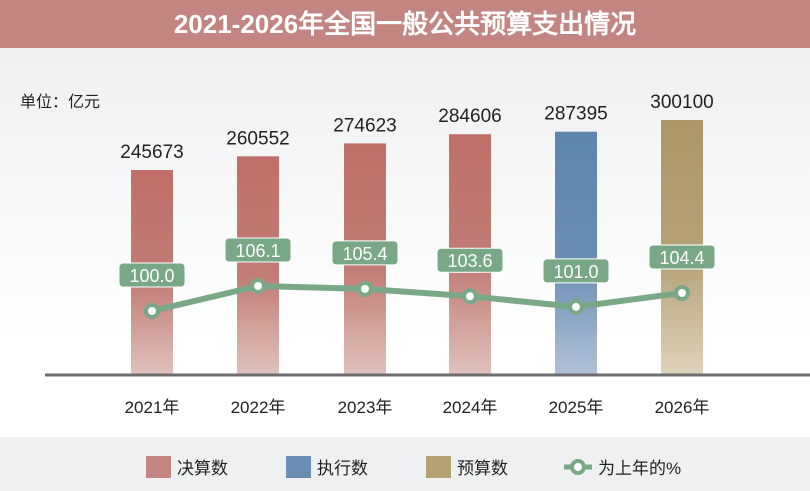  What do you see at coordinates (576, 252) in the screenshot?
I see `bar-2025年` at bounding box center [576, 252].